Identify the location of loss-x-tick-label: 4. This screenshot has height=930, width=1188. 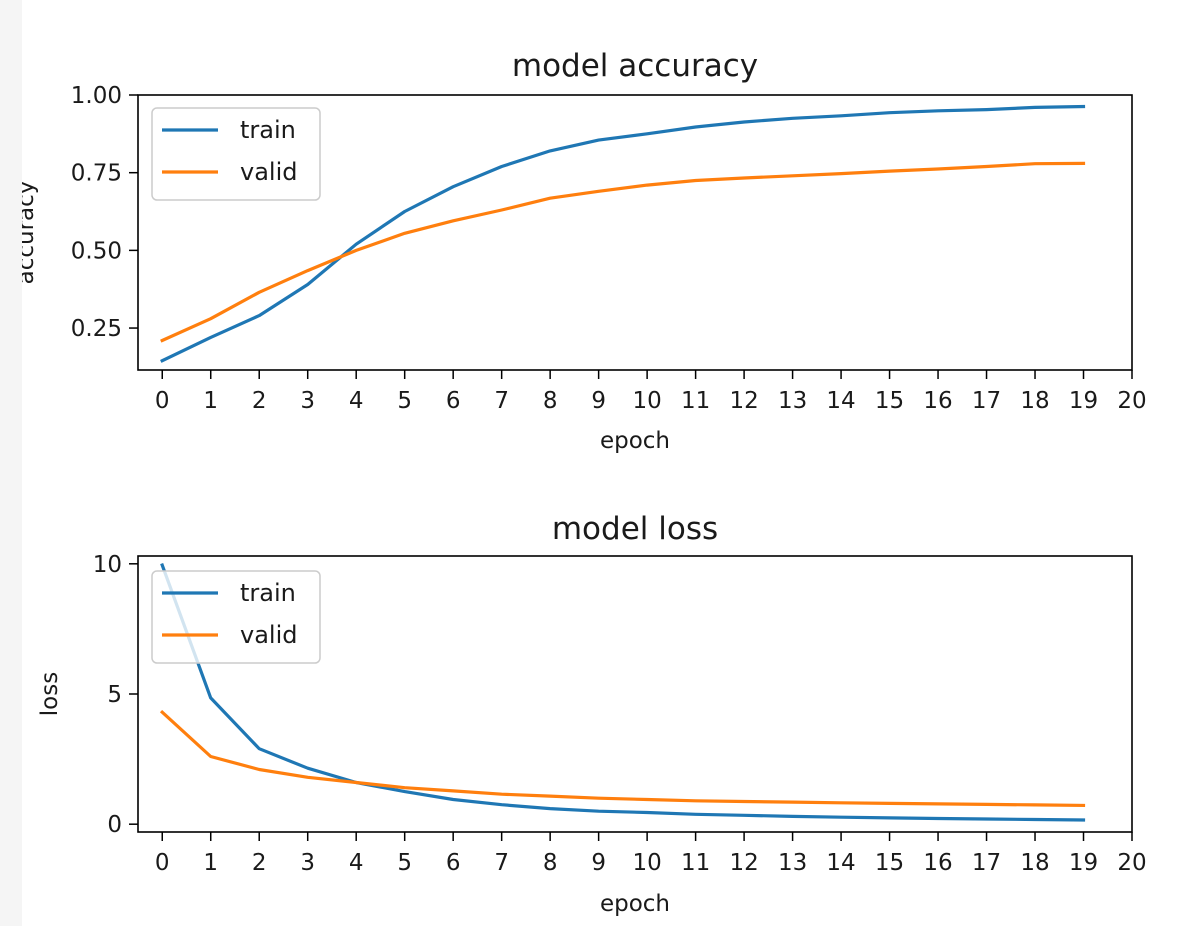
(356, 863).